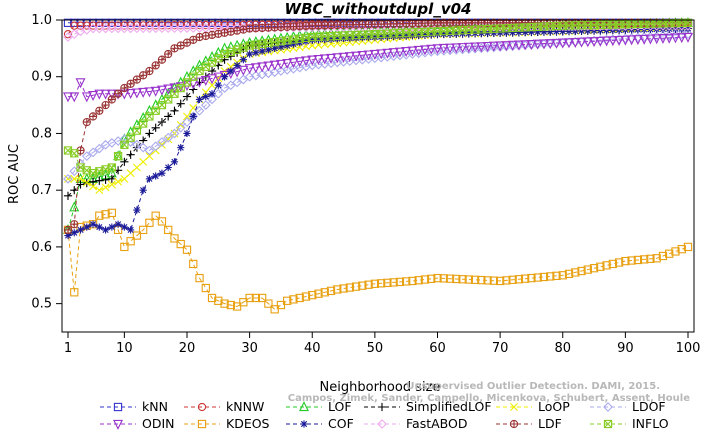 Image resolution: width=702 pixels, height=434 pixels. What do you see at coordinates (341, 423) in the screenshot?
I see `legend-label: COF` at bounding box center [341, 423].